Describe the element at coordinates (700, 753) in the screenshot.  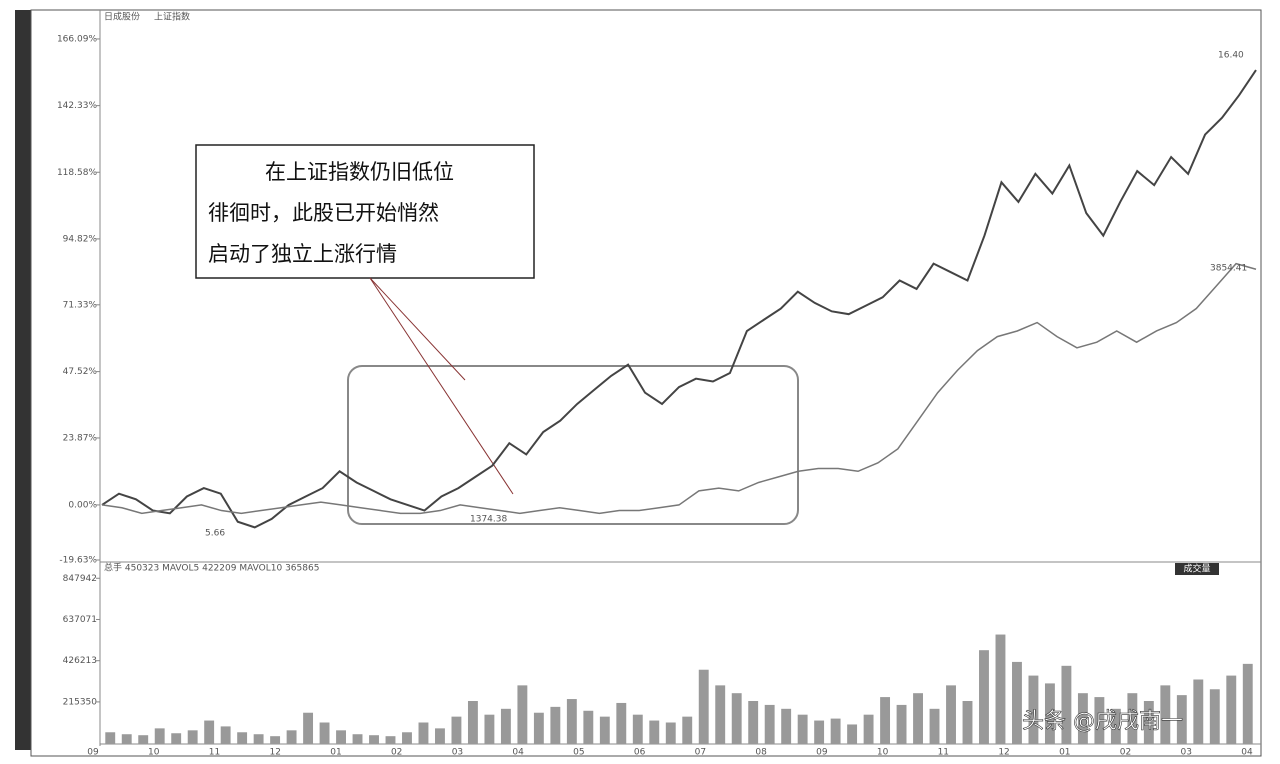
I see `x-tick-label: 07` at that location.